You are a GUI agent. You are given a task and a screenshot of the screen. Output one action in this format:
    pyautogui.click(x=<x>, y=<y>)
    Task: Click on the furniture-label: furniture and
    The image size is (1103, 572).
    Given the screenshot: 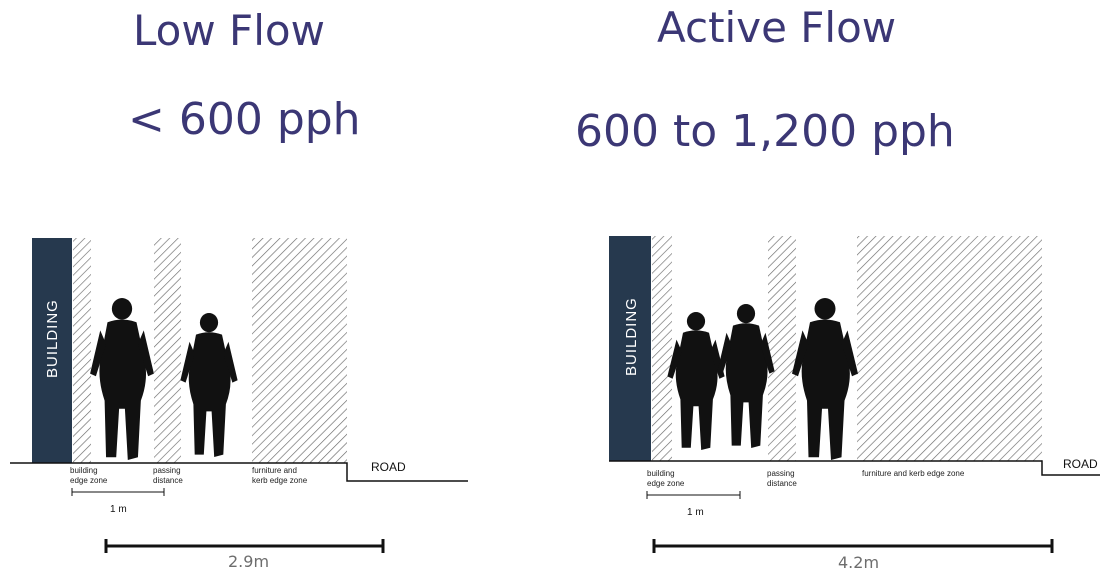 What is the action you would take?
    pyautogui.click(x=274, y=470)
    